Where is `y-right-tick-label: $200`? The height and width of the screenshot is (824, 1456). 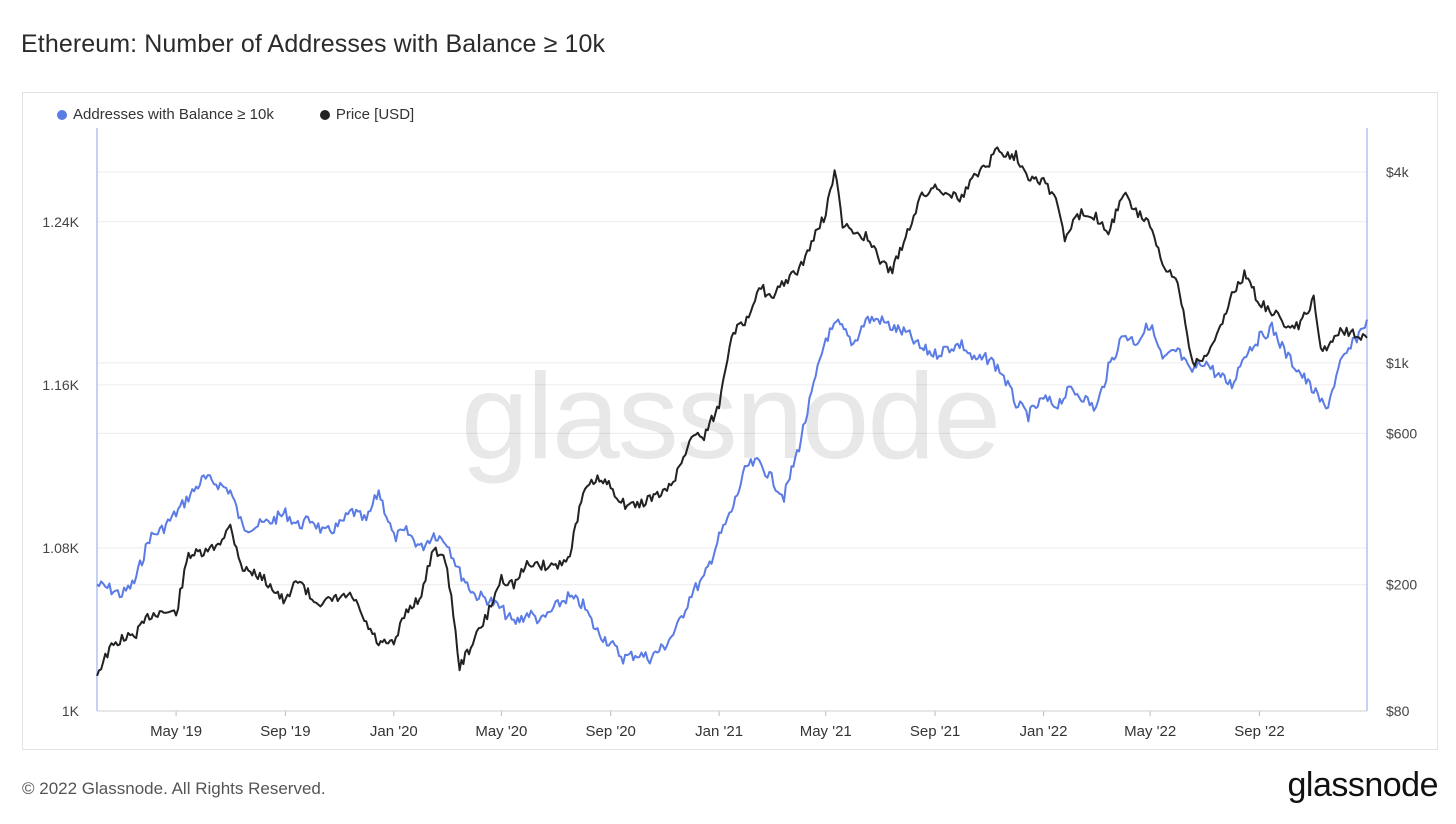 y-right-tick-label: $200 is located at coordinates (1401, 585).